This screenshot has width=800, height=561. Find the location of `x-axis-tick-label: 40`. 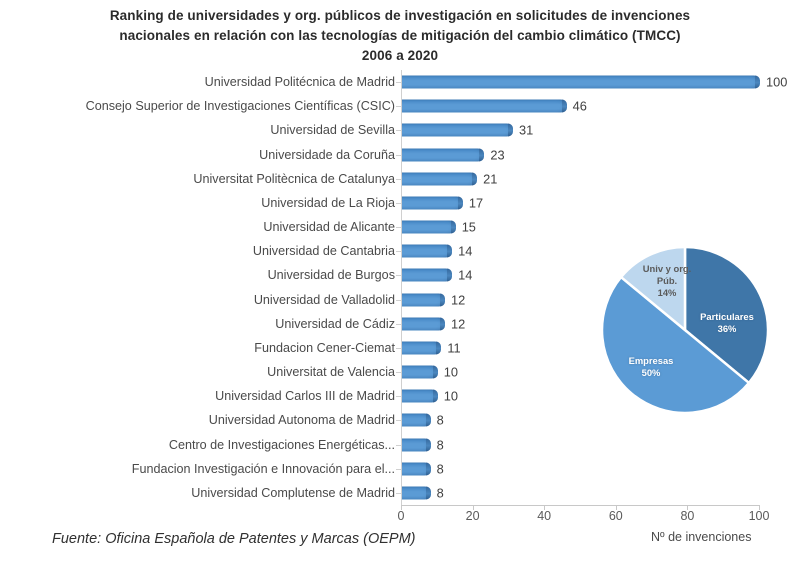

x-axis-tick-label: 40 is located at coordinates (544, 516).